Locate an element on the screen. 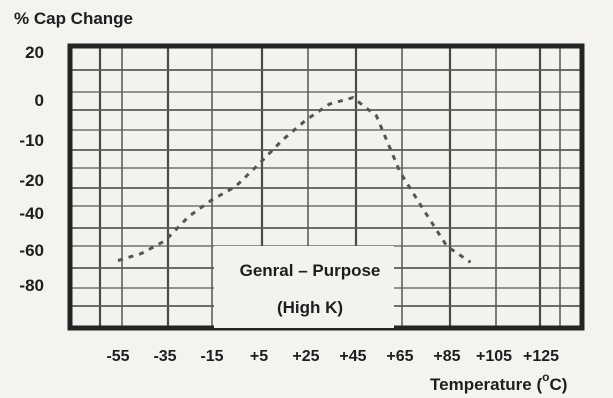 The width and height of the screenshot is (613, 398). y-tick-label: -60 is located at coordinates (31, 250).